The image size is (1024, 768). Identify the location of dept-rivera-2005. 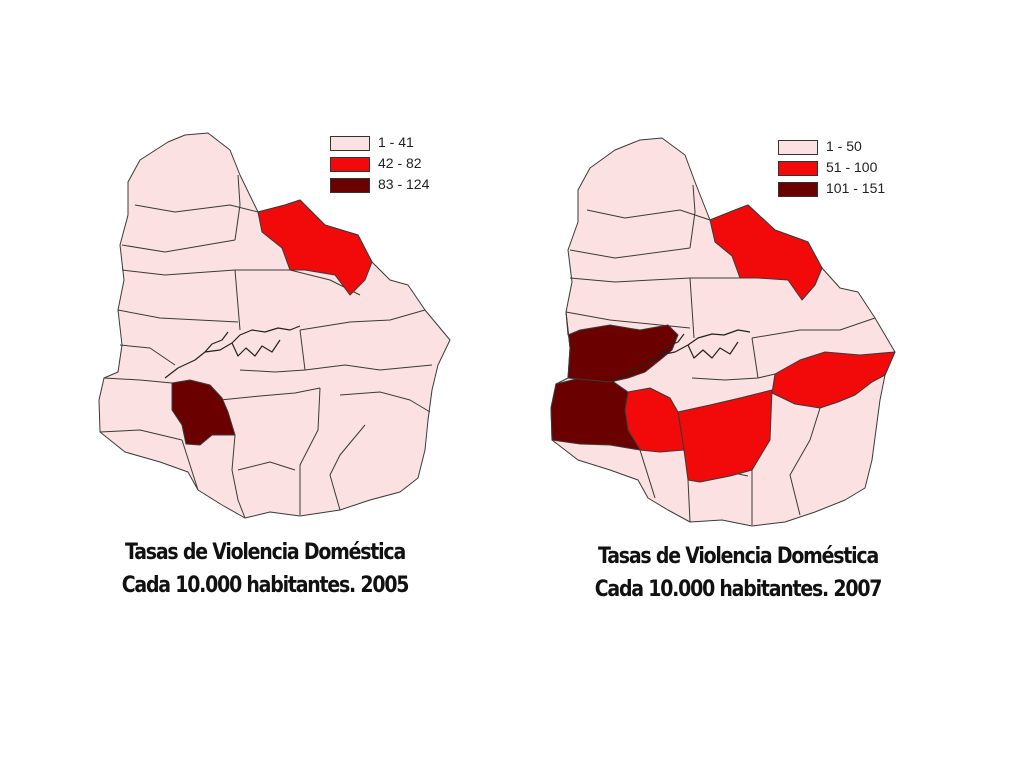
(315, 247).